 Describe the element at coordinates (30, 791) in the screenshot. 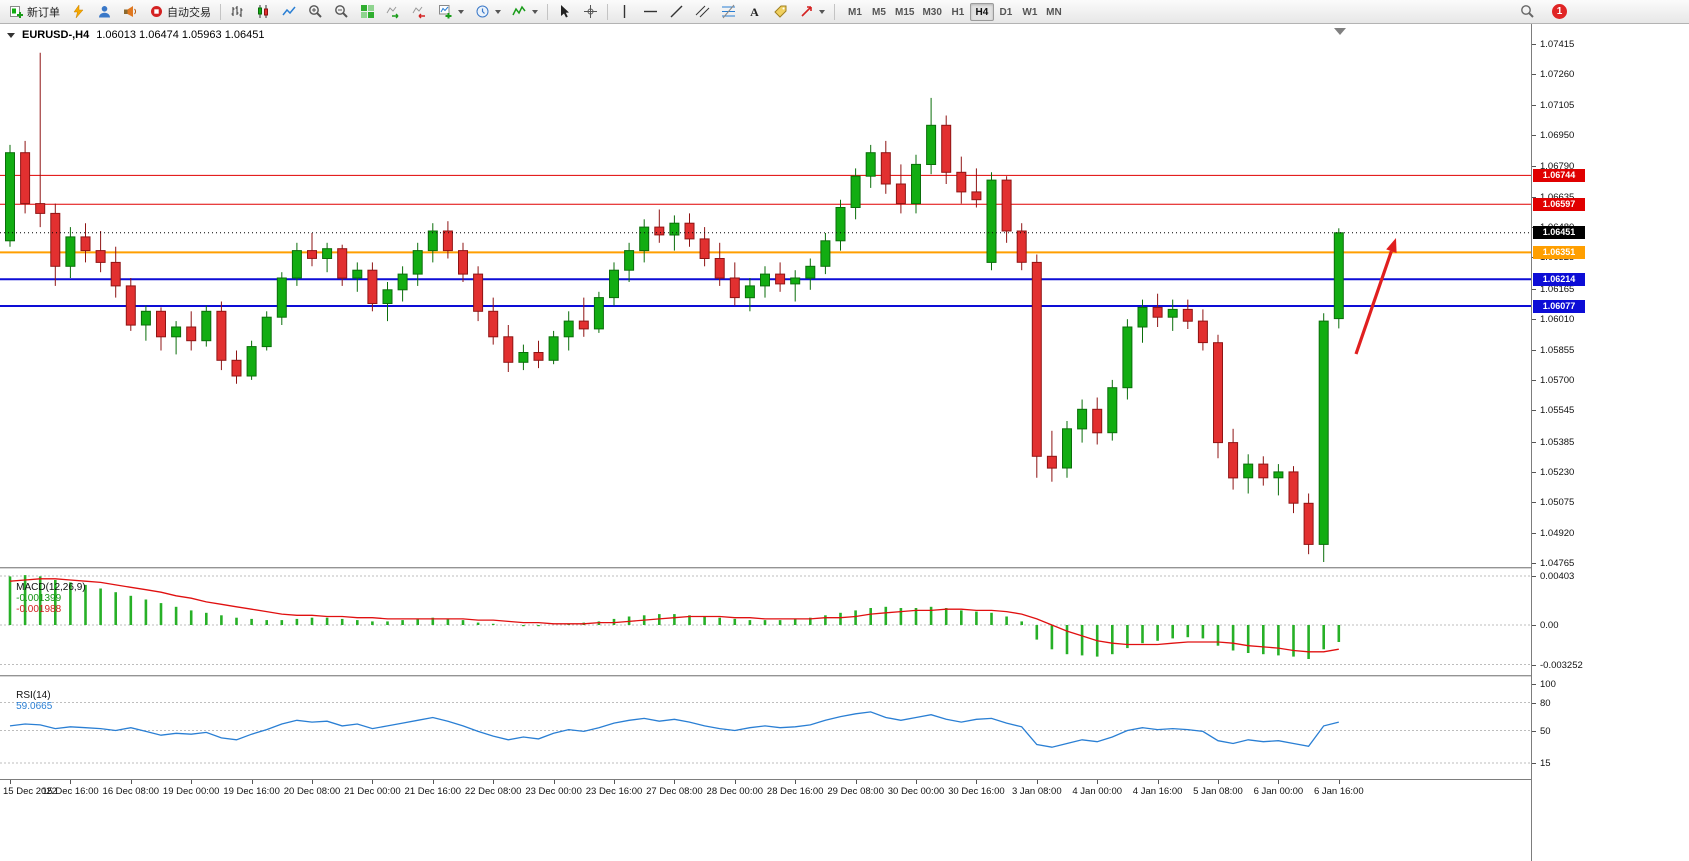

I see `time-axis-label: 15 Dec 2022` at that location.